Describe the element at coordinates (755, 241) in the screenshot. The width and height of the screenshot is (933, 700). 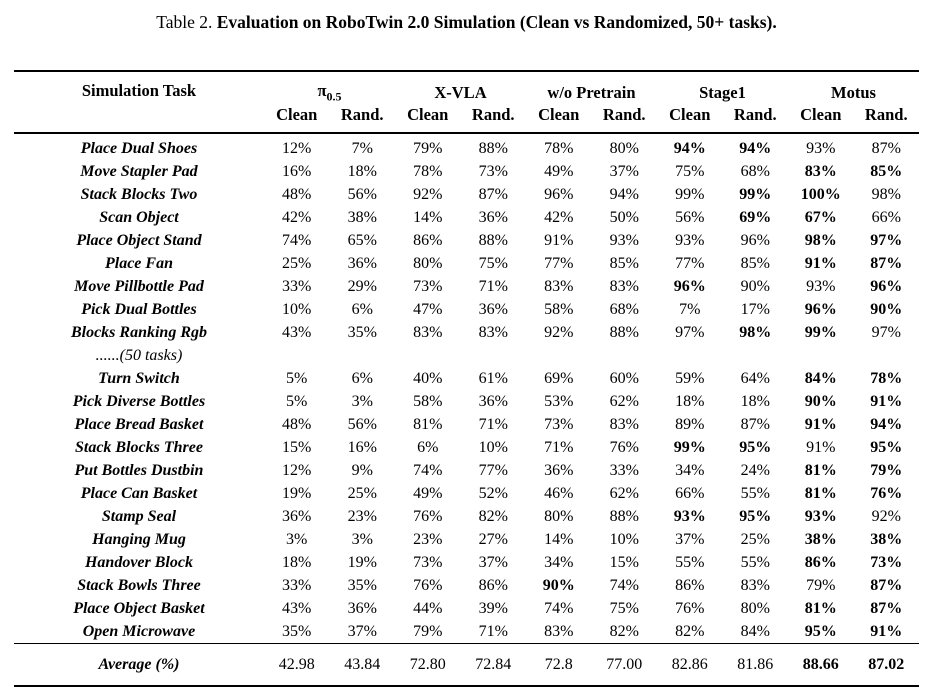
I see `value-cell: 96%` at that location.